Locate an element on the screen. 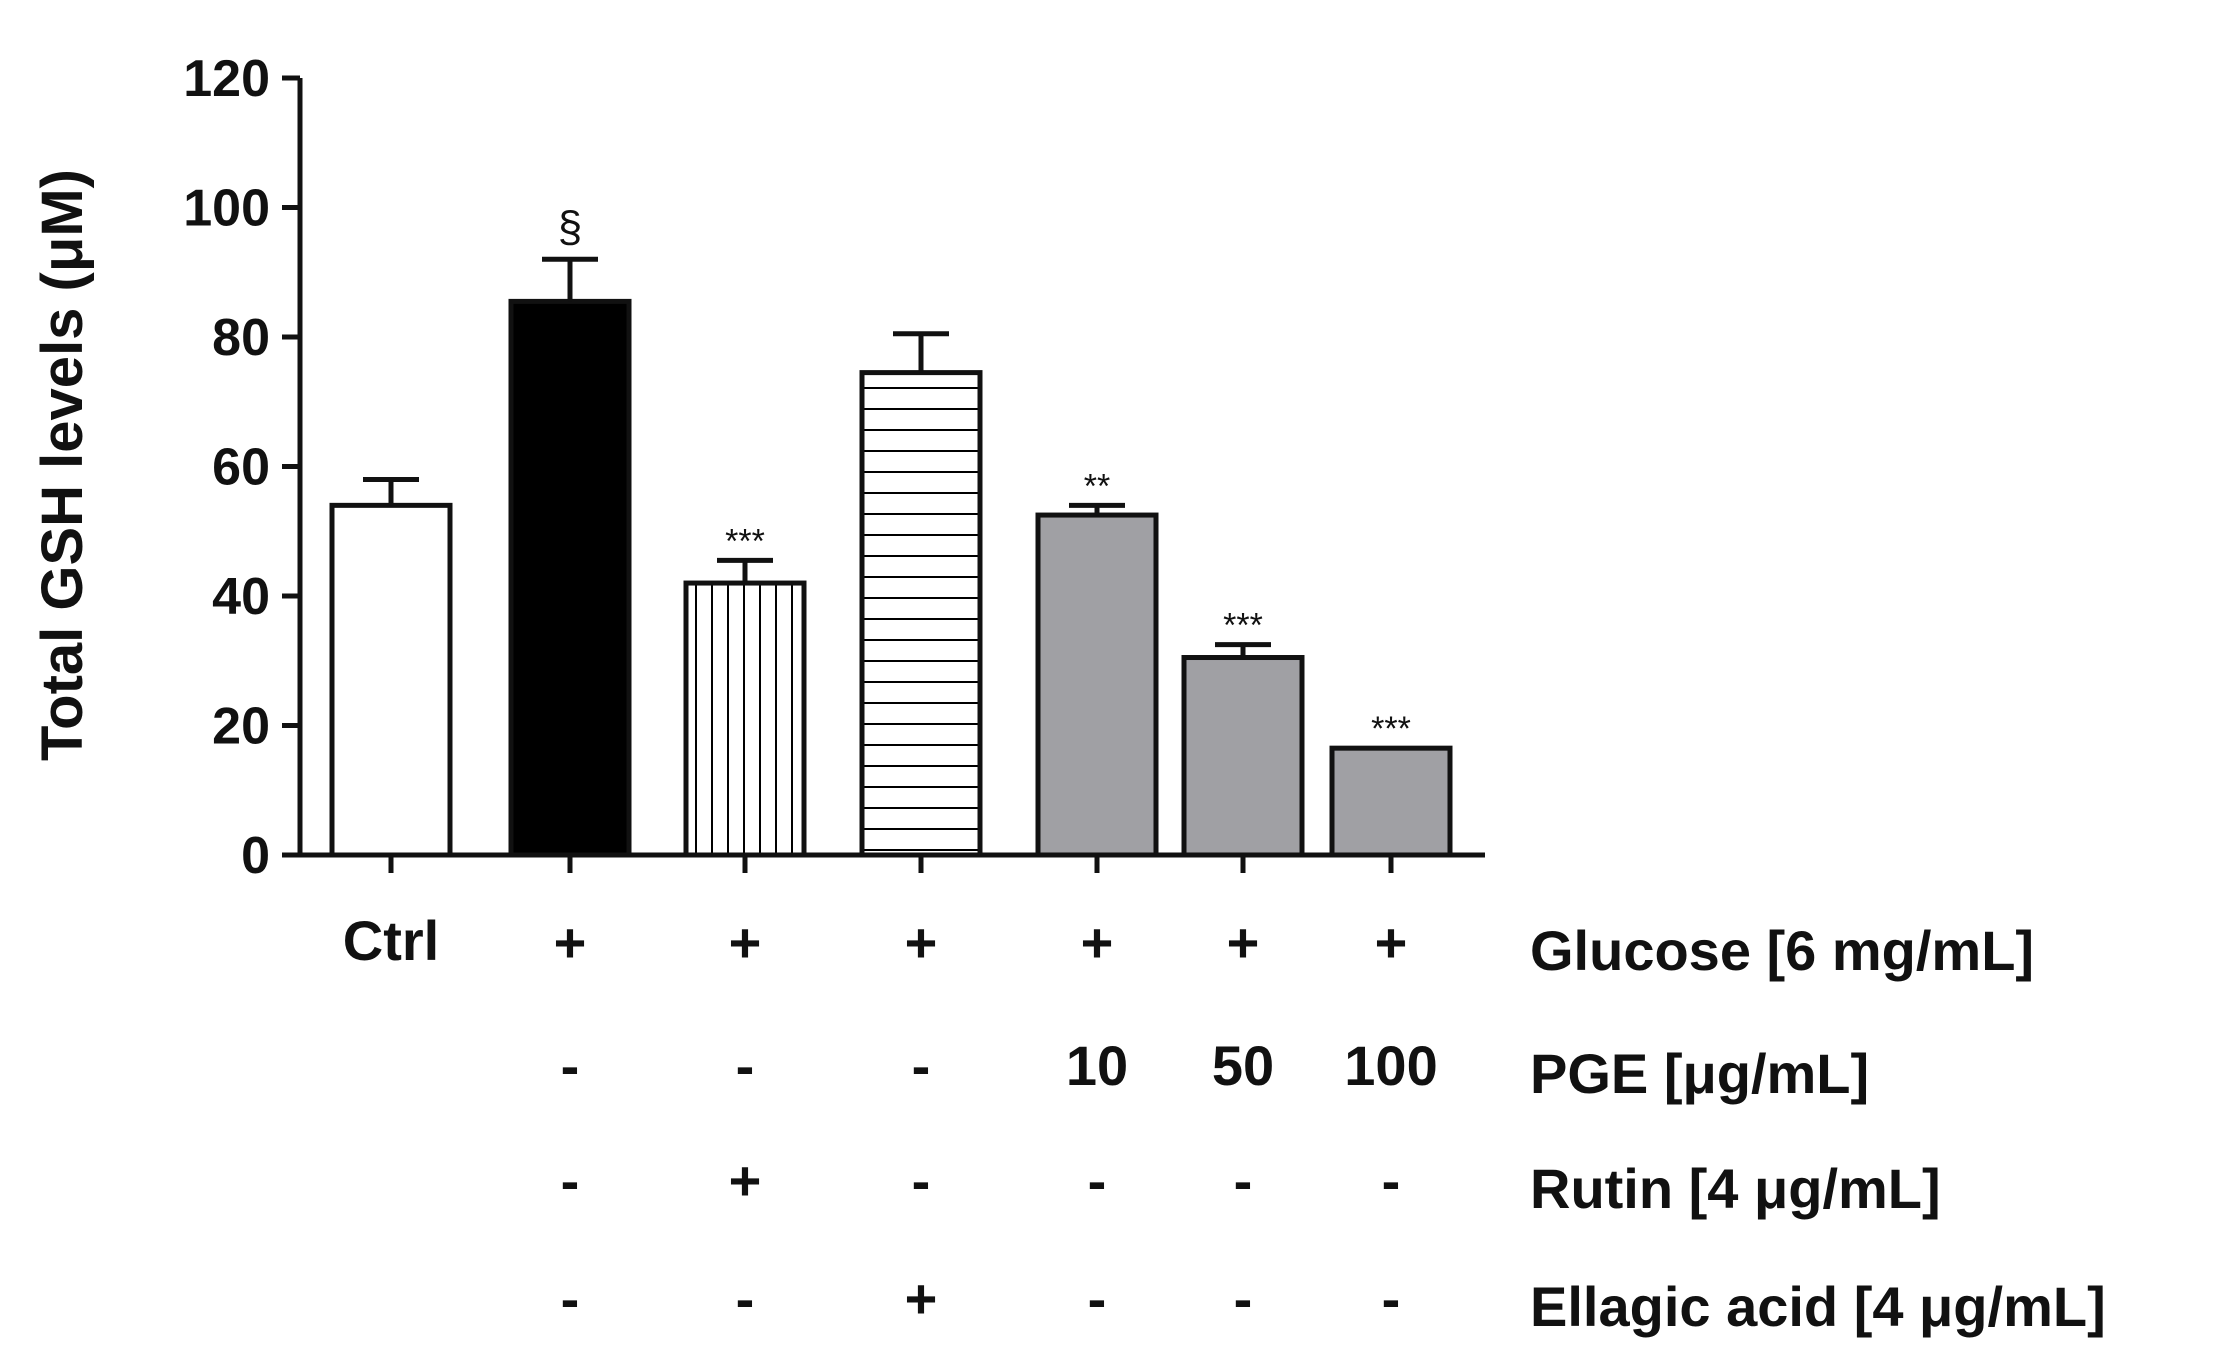 The image size is (2227, 1368). significance-mark: ** is located at coordinates (1097, 486).